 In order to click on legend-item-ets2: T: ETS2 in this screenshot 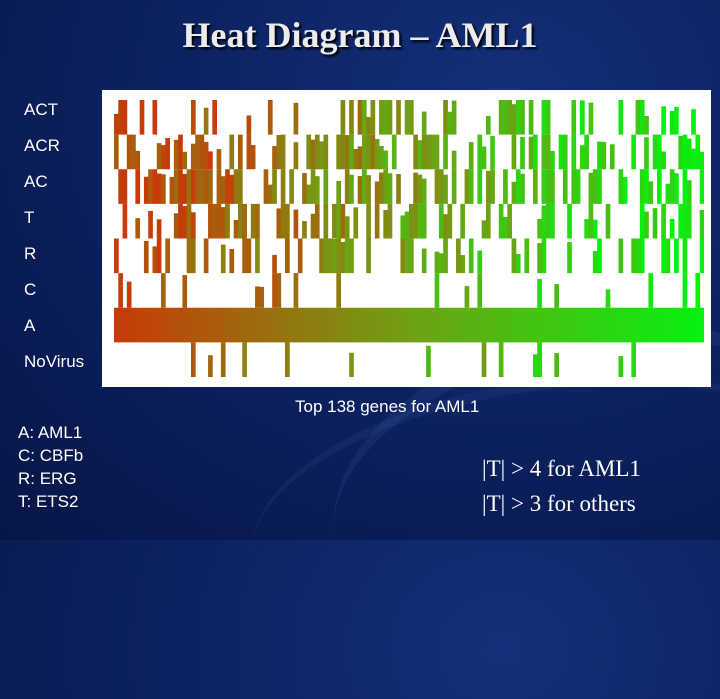, I will do `click(48, 501)`.